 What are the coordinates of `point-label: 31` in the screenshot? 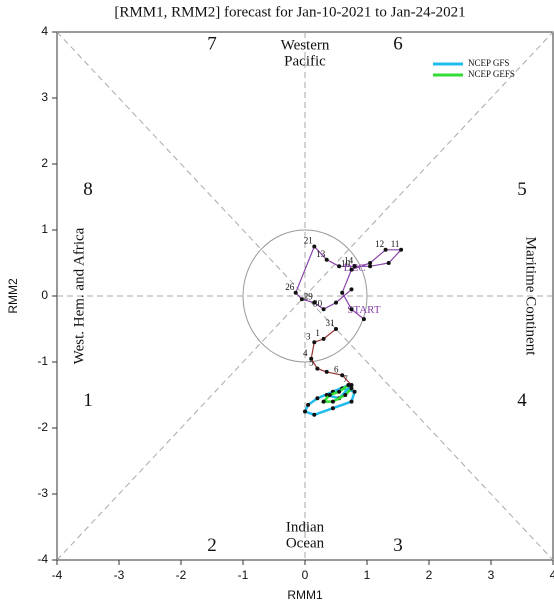 It's located at (330, 323).